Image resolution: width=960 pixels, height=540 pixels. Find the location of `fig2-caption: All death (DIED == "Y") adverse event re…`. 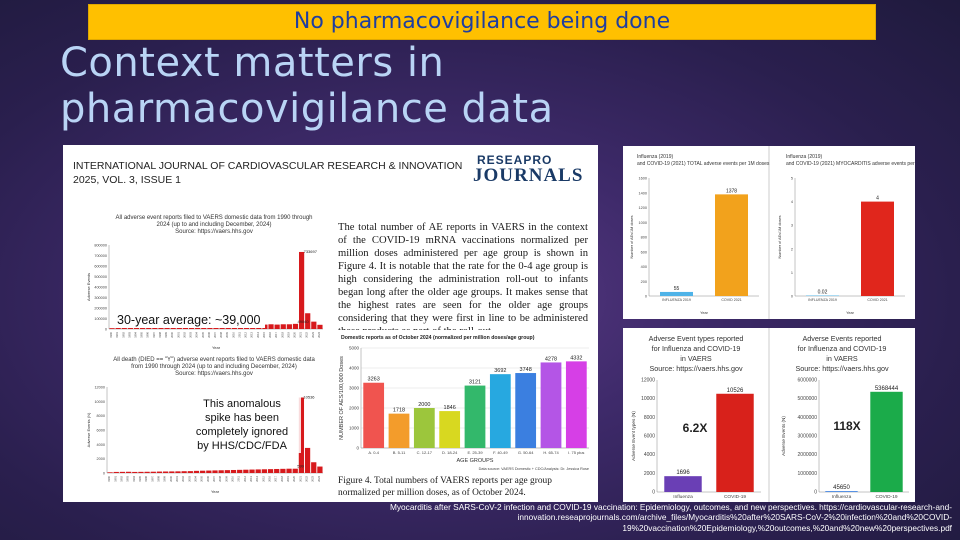

fig2-caption: All death (DIED == "Y") adverse event re… is located at coordinates (214, 367).